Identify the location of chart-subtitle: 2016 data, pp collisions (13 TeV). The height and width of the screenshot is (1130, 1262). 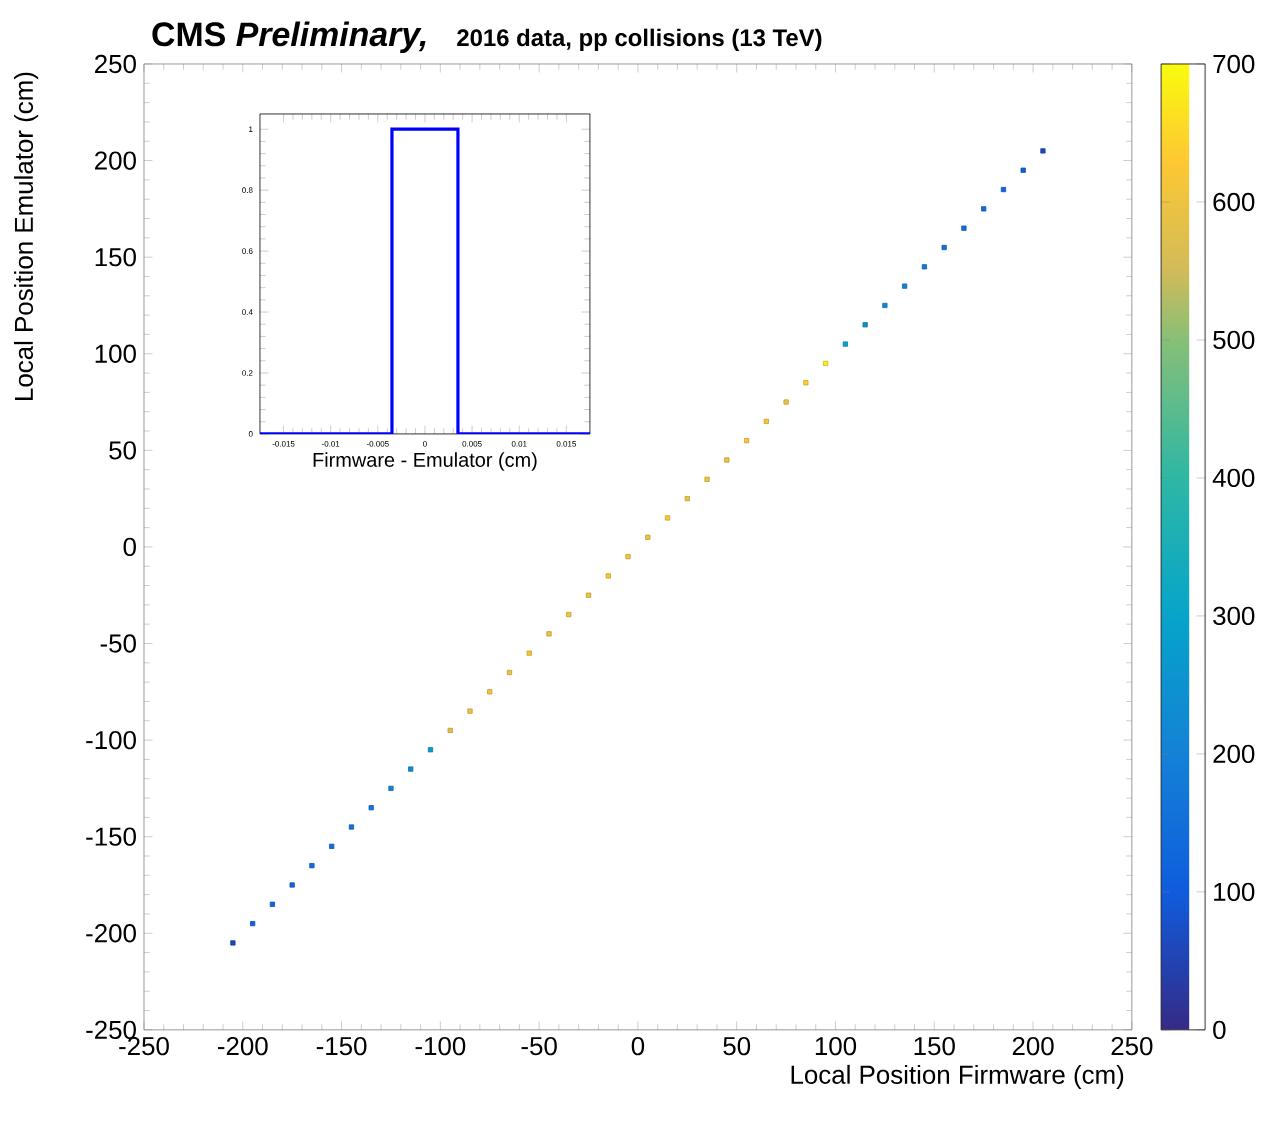
(639, 39).